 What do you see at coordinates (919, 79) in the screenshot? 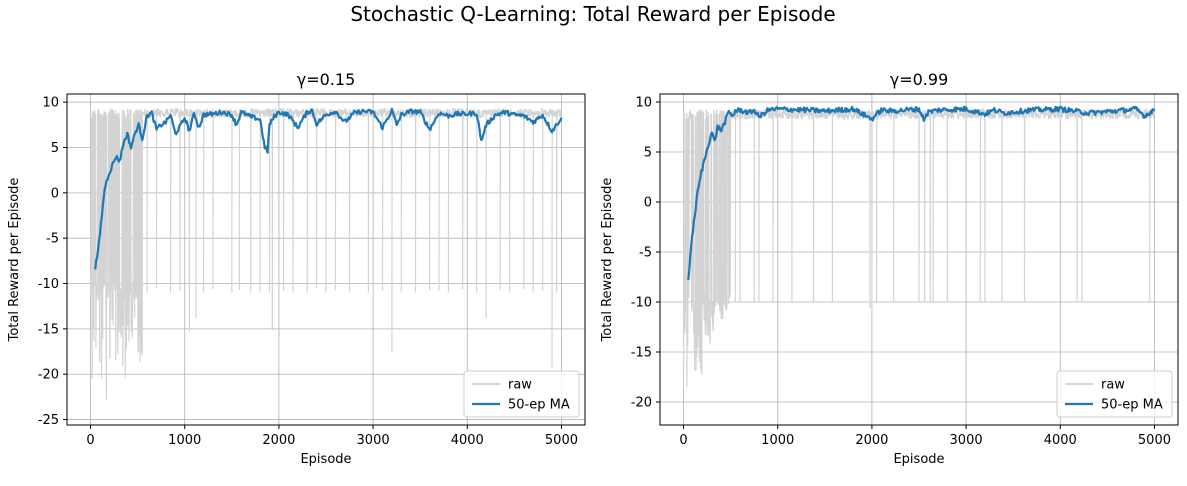
I see `chart-title: γ=0.99` at bounding box center [919, 79].